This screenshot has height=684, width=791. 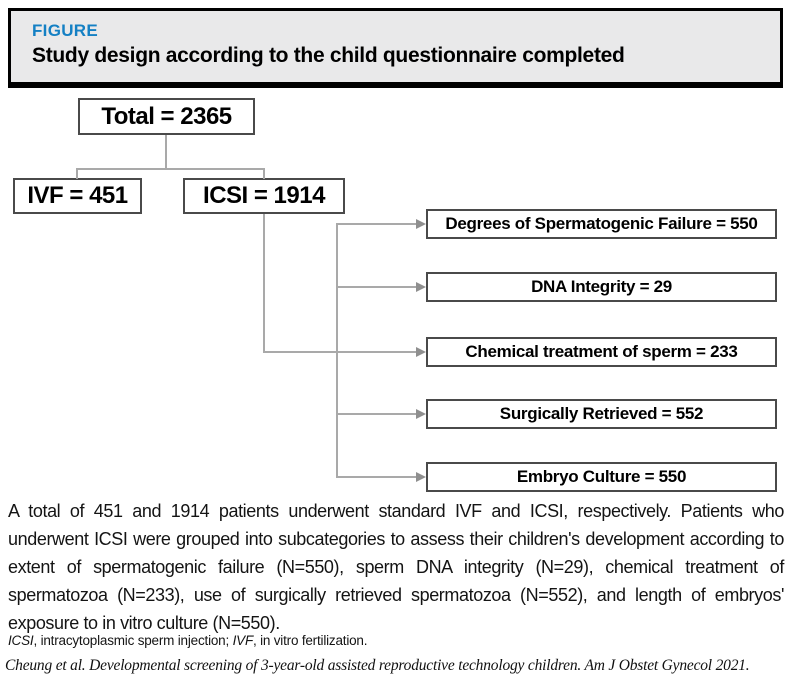 What do you see at coordinates (601, 224) in the screenshot?
I see `node-spermatogenic-failure: Degrees of Spermatogenic Failure = 550` at bounding box center [601, 224].